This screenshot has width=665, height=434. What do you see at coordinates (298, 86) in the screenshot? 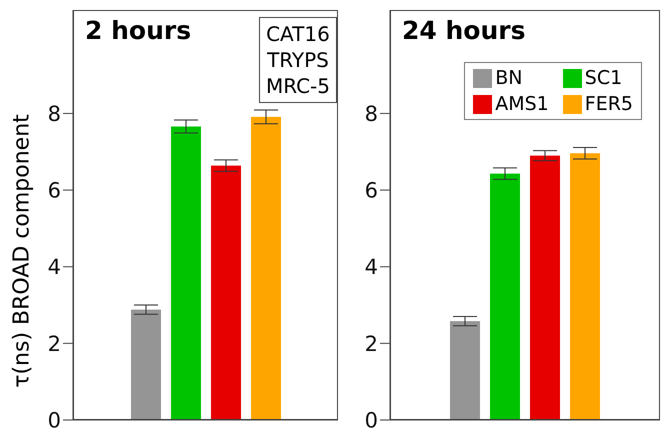
I see `annotation: MRC-5` at bounding box center [298, 86].